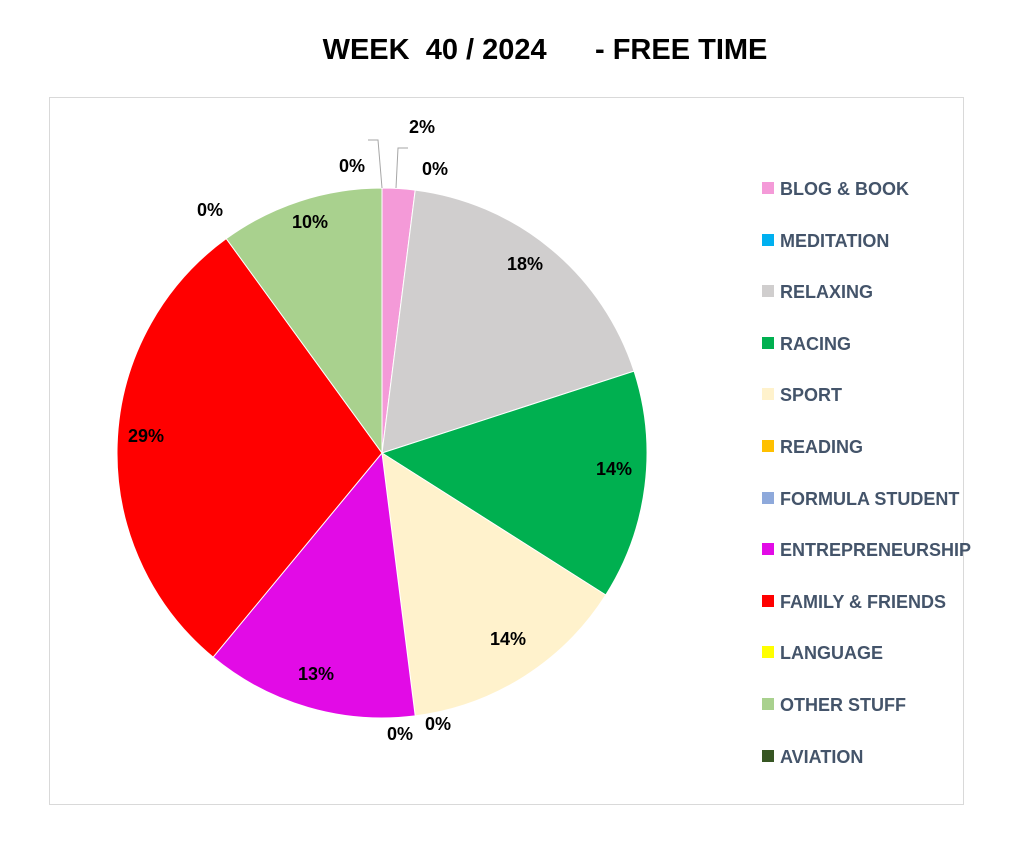 The image size is (1024, 849). What do you see at coordinates (375, 164) in the screenshot?
I see `leader-line-aviation` at bounding box center [375, 164].